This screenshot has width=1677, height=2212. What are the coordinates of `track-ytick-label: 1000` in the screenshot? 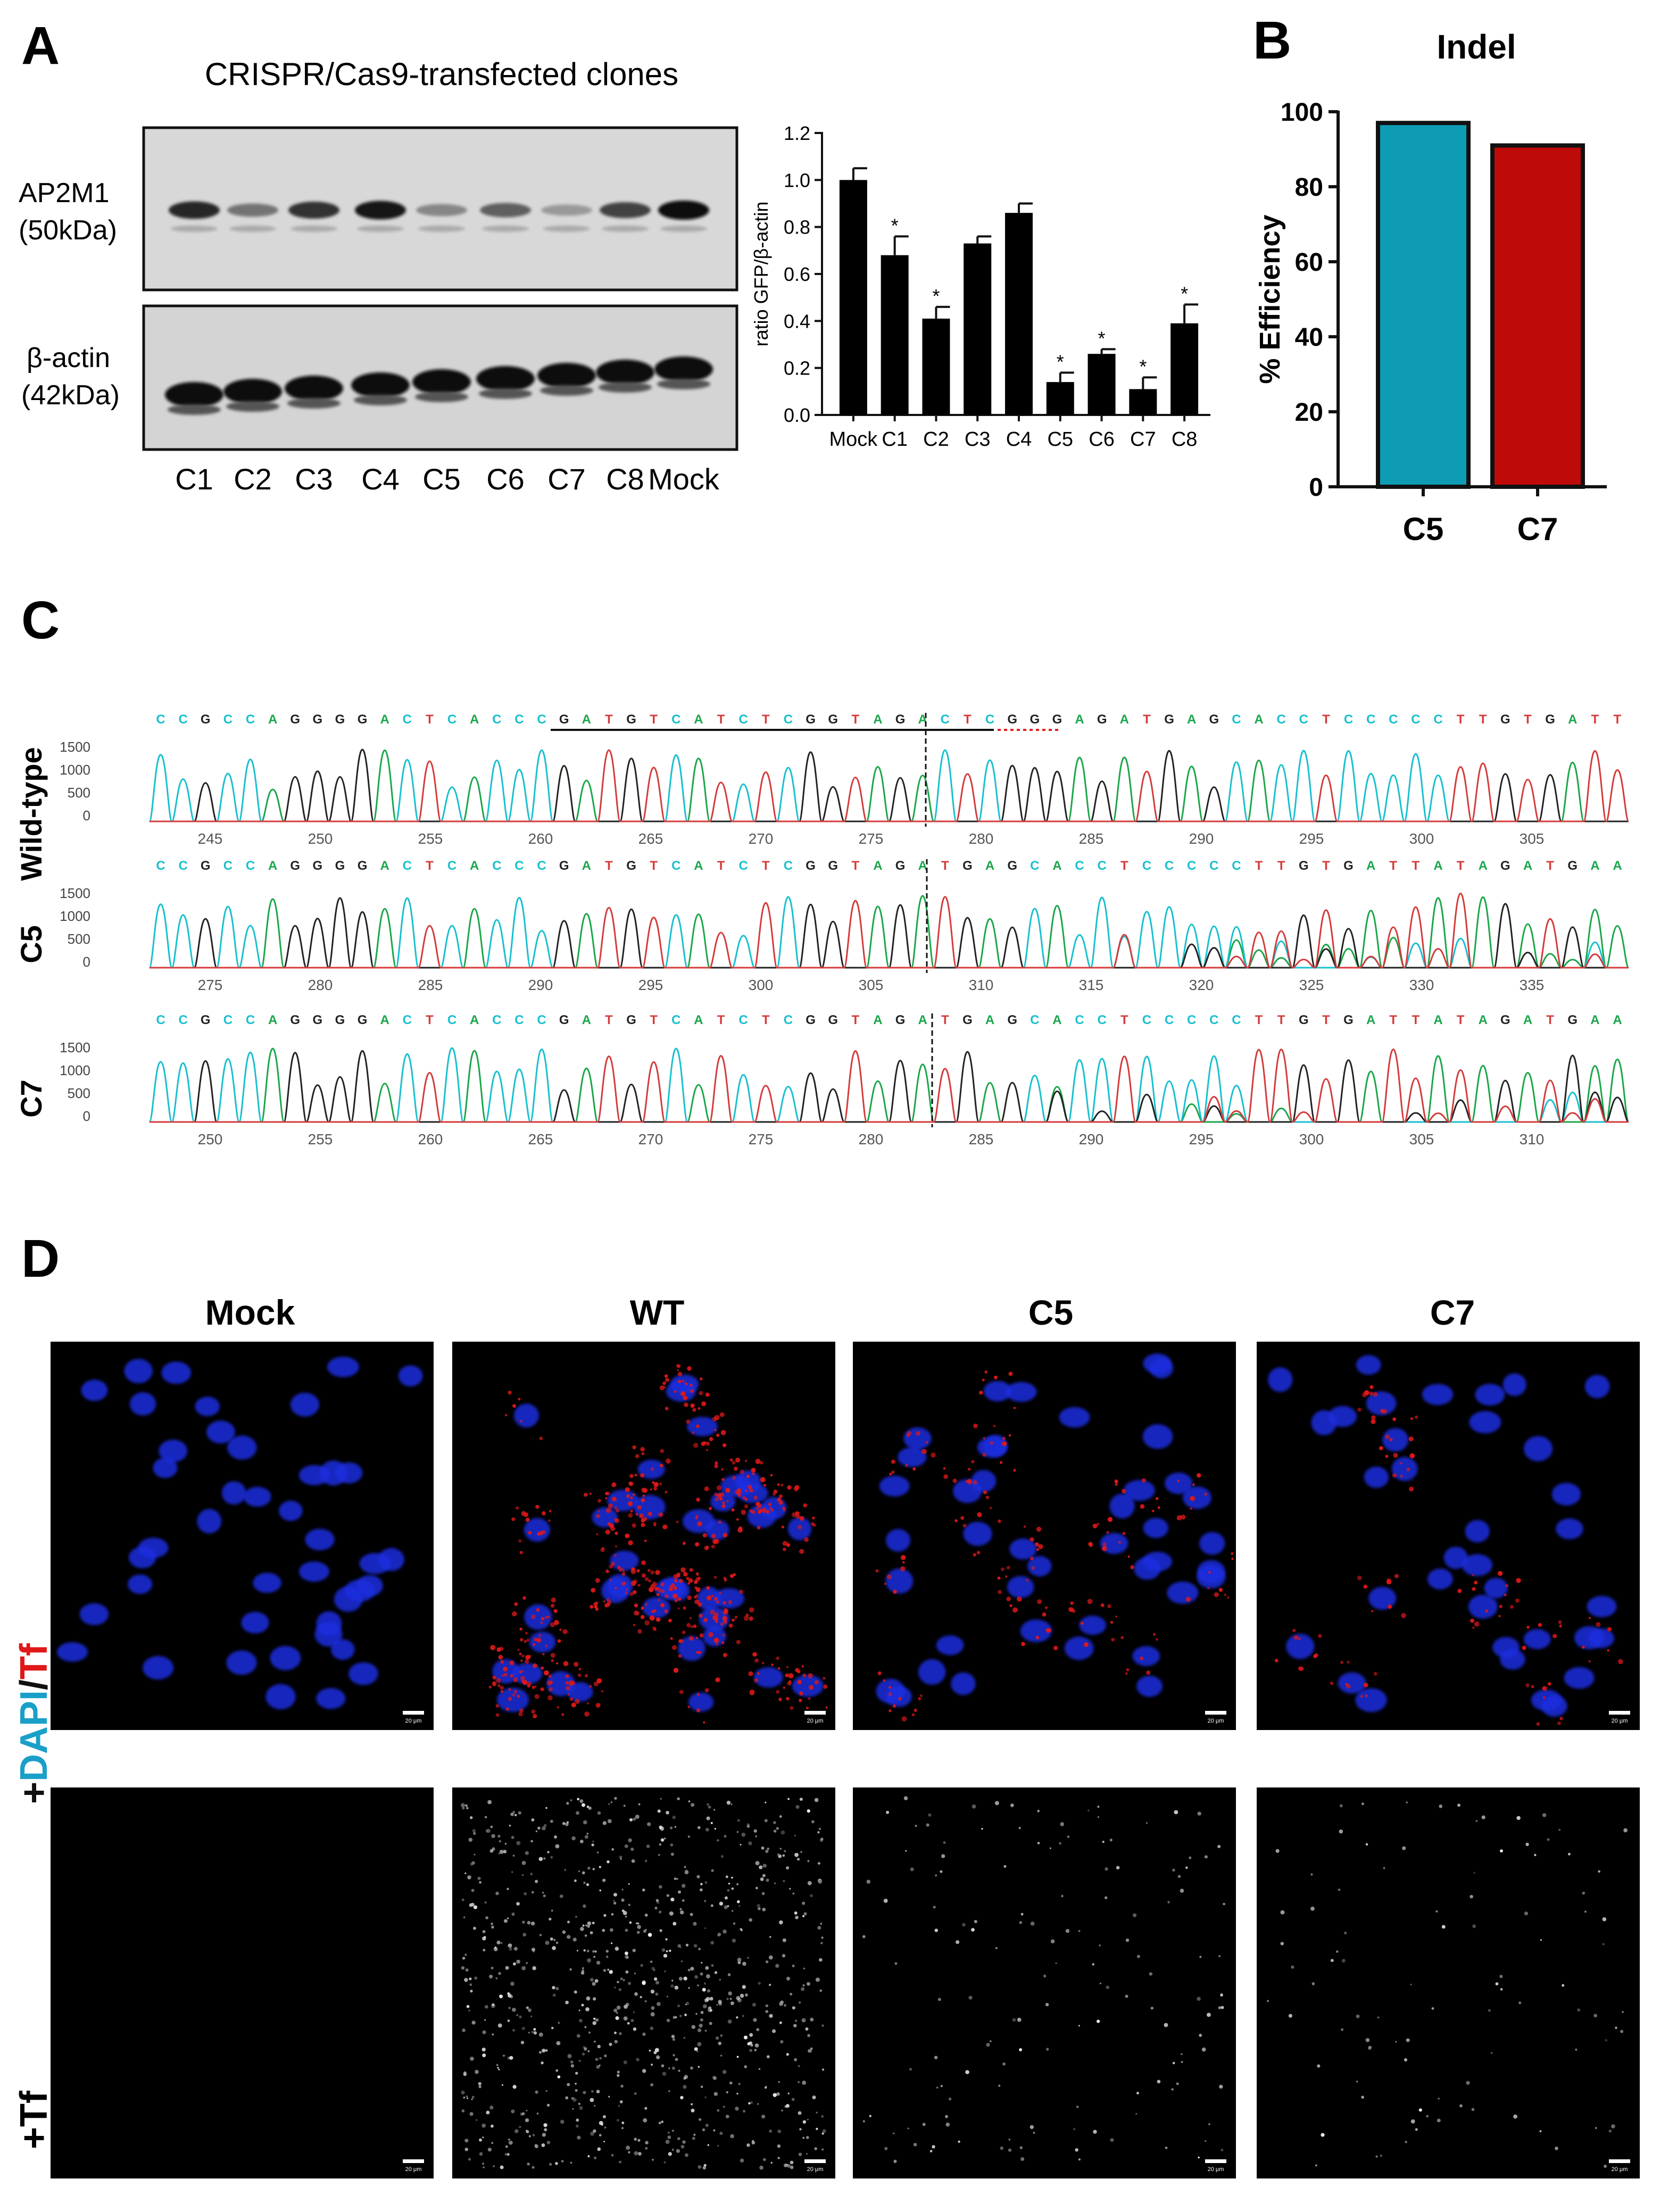 It's located at (75, 1070).